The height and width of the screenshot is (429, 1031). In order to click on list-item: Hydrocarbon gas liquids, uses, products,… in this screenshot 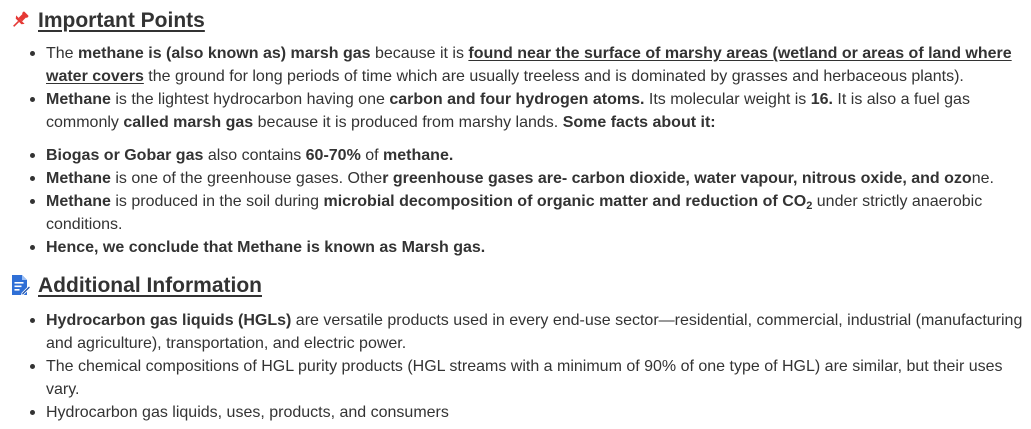, I will do `click(515, 412)`.